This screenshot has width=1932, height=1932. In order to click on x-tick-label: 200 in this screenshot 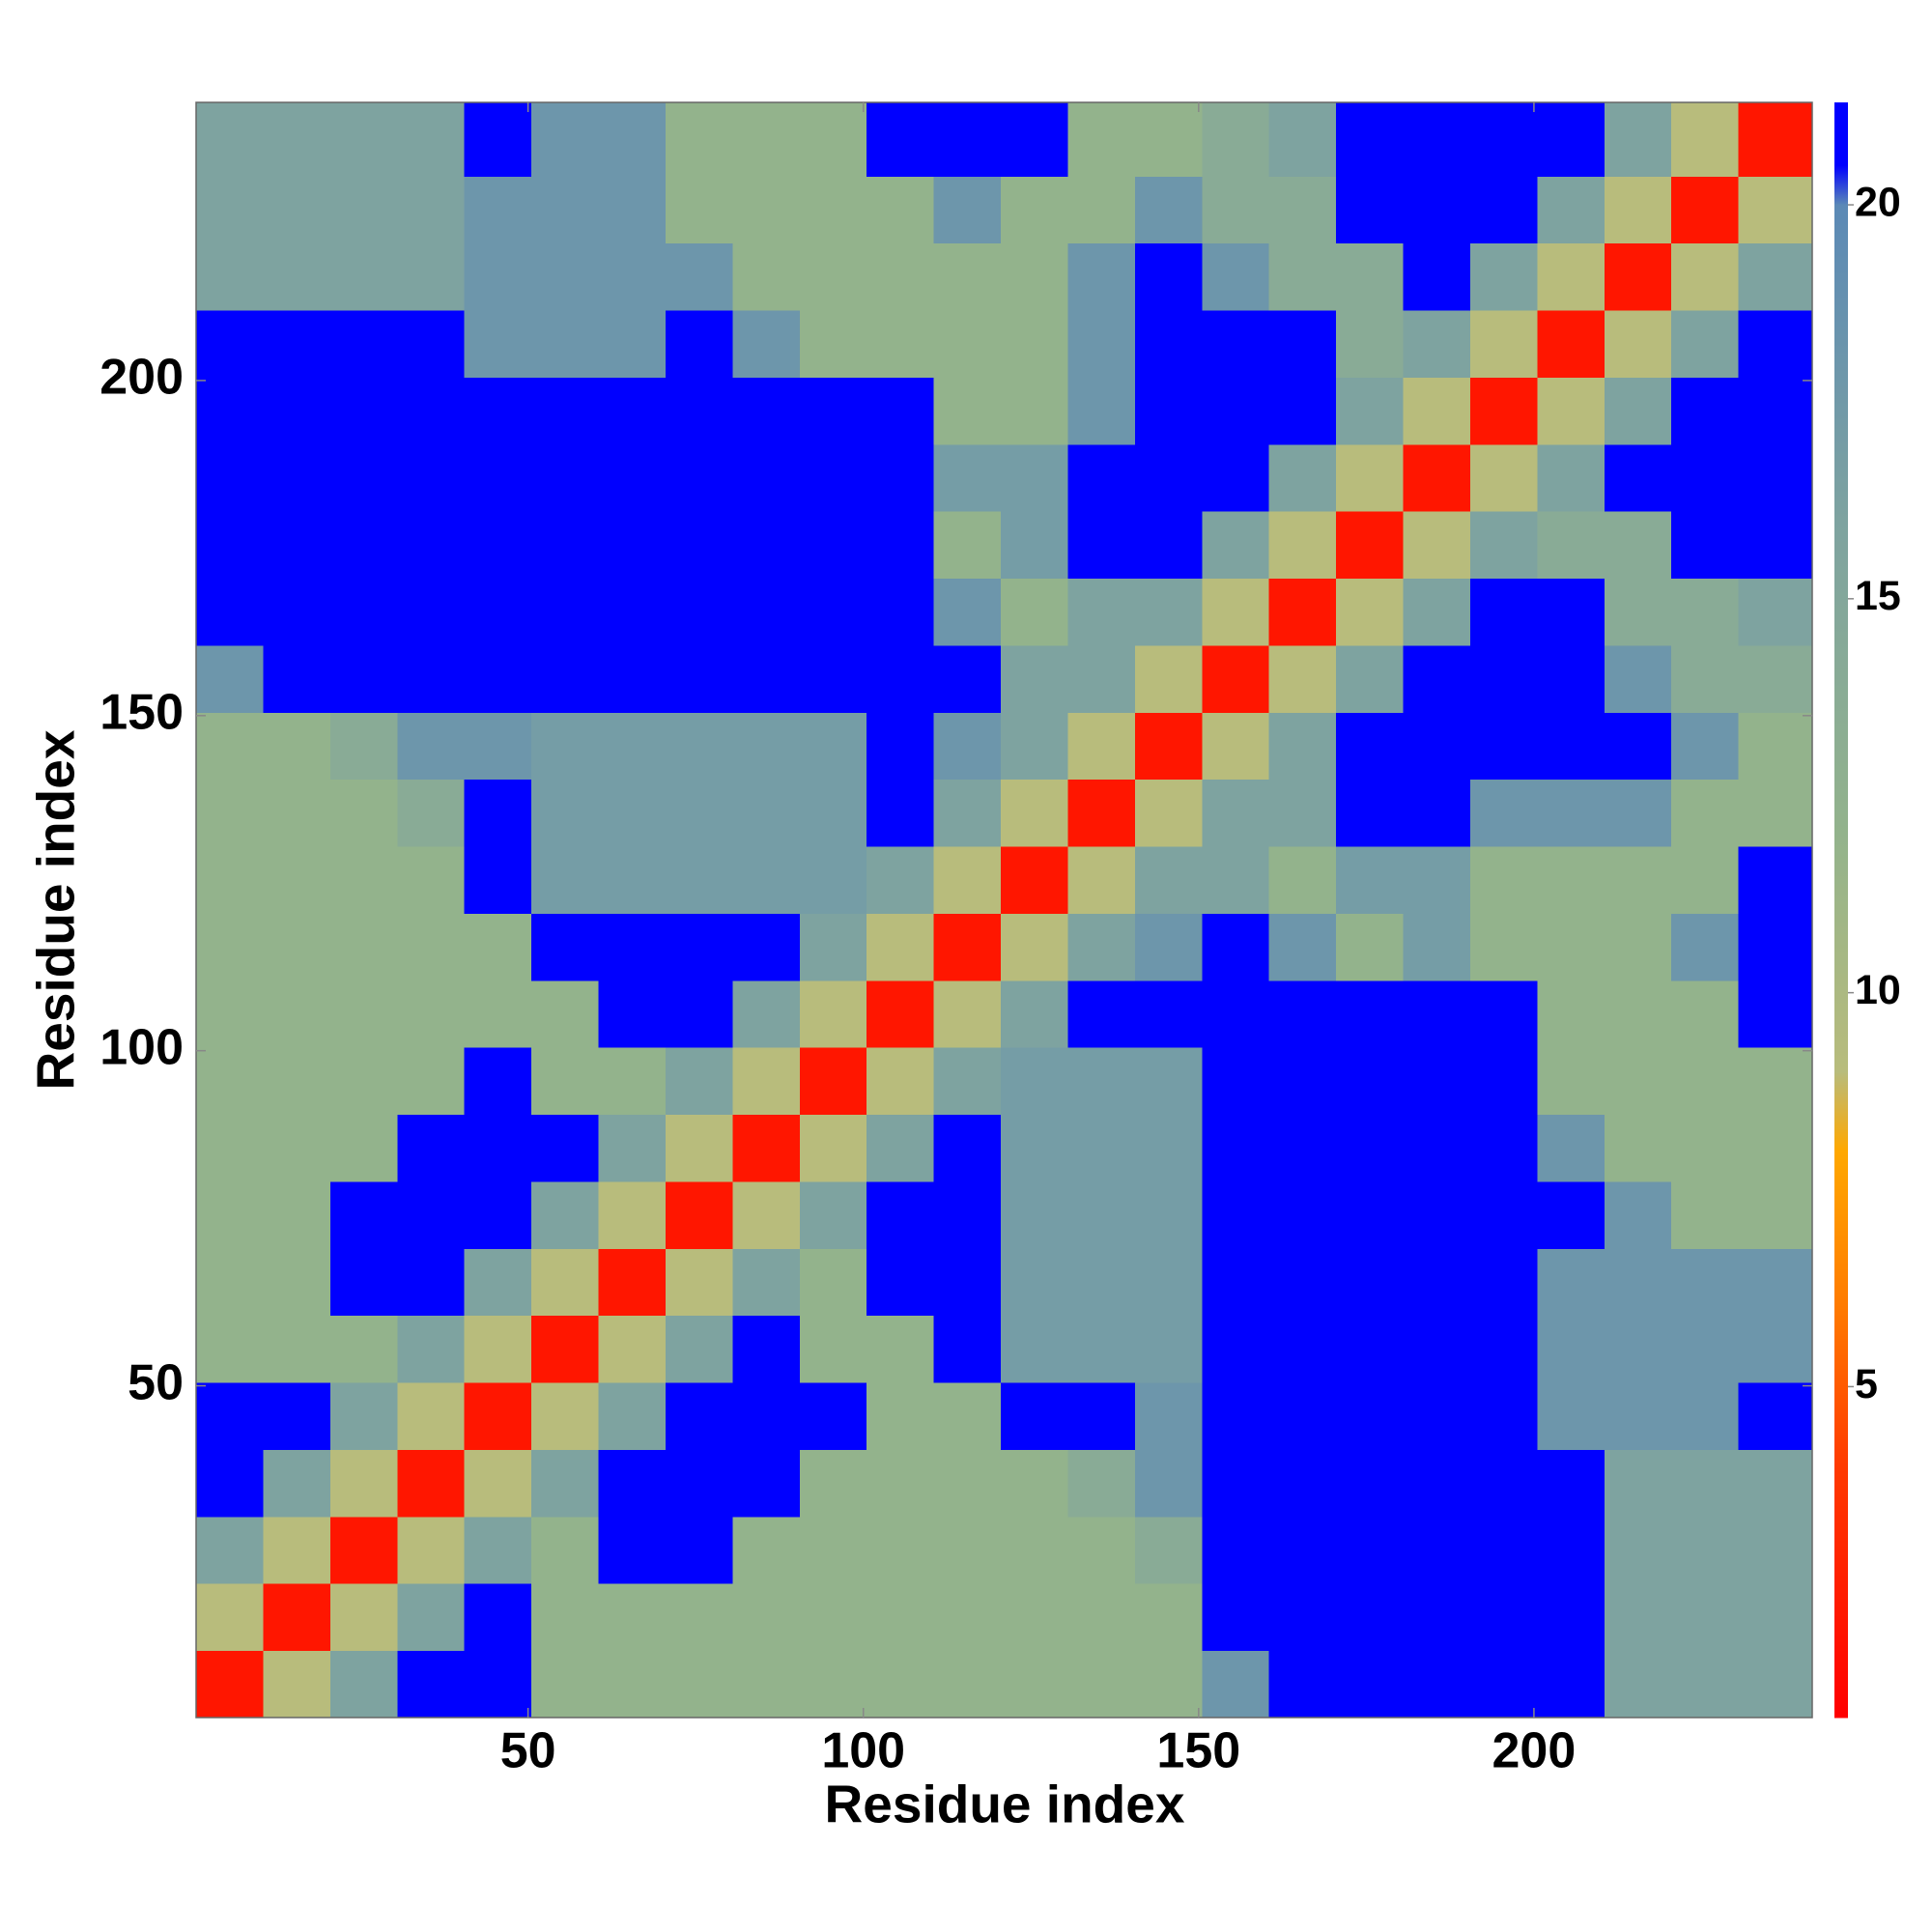, I will do `click(1534, 1751)`.